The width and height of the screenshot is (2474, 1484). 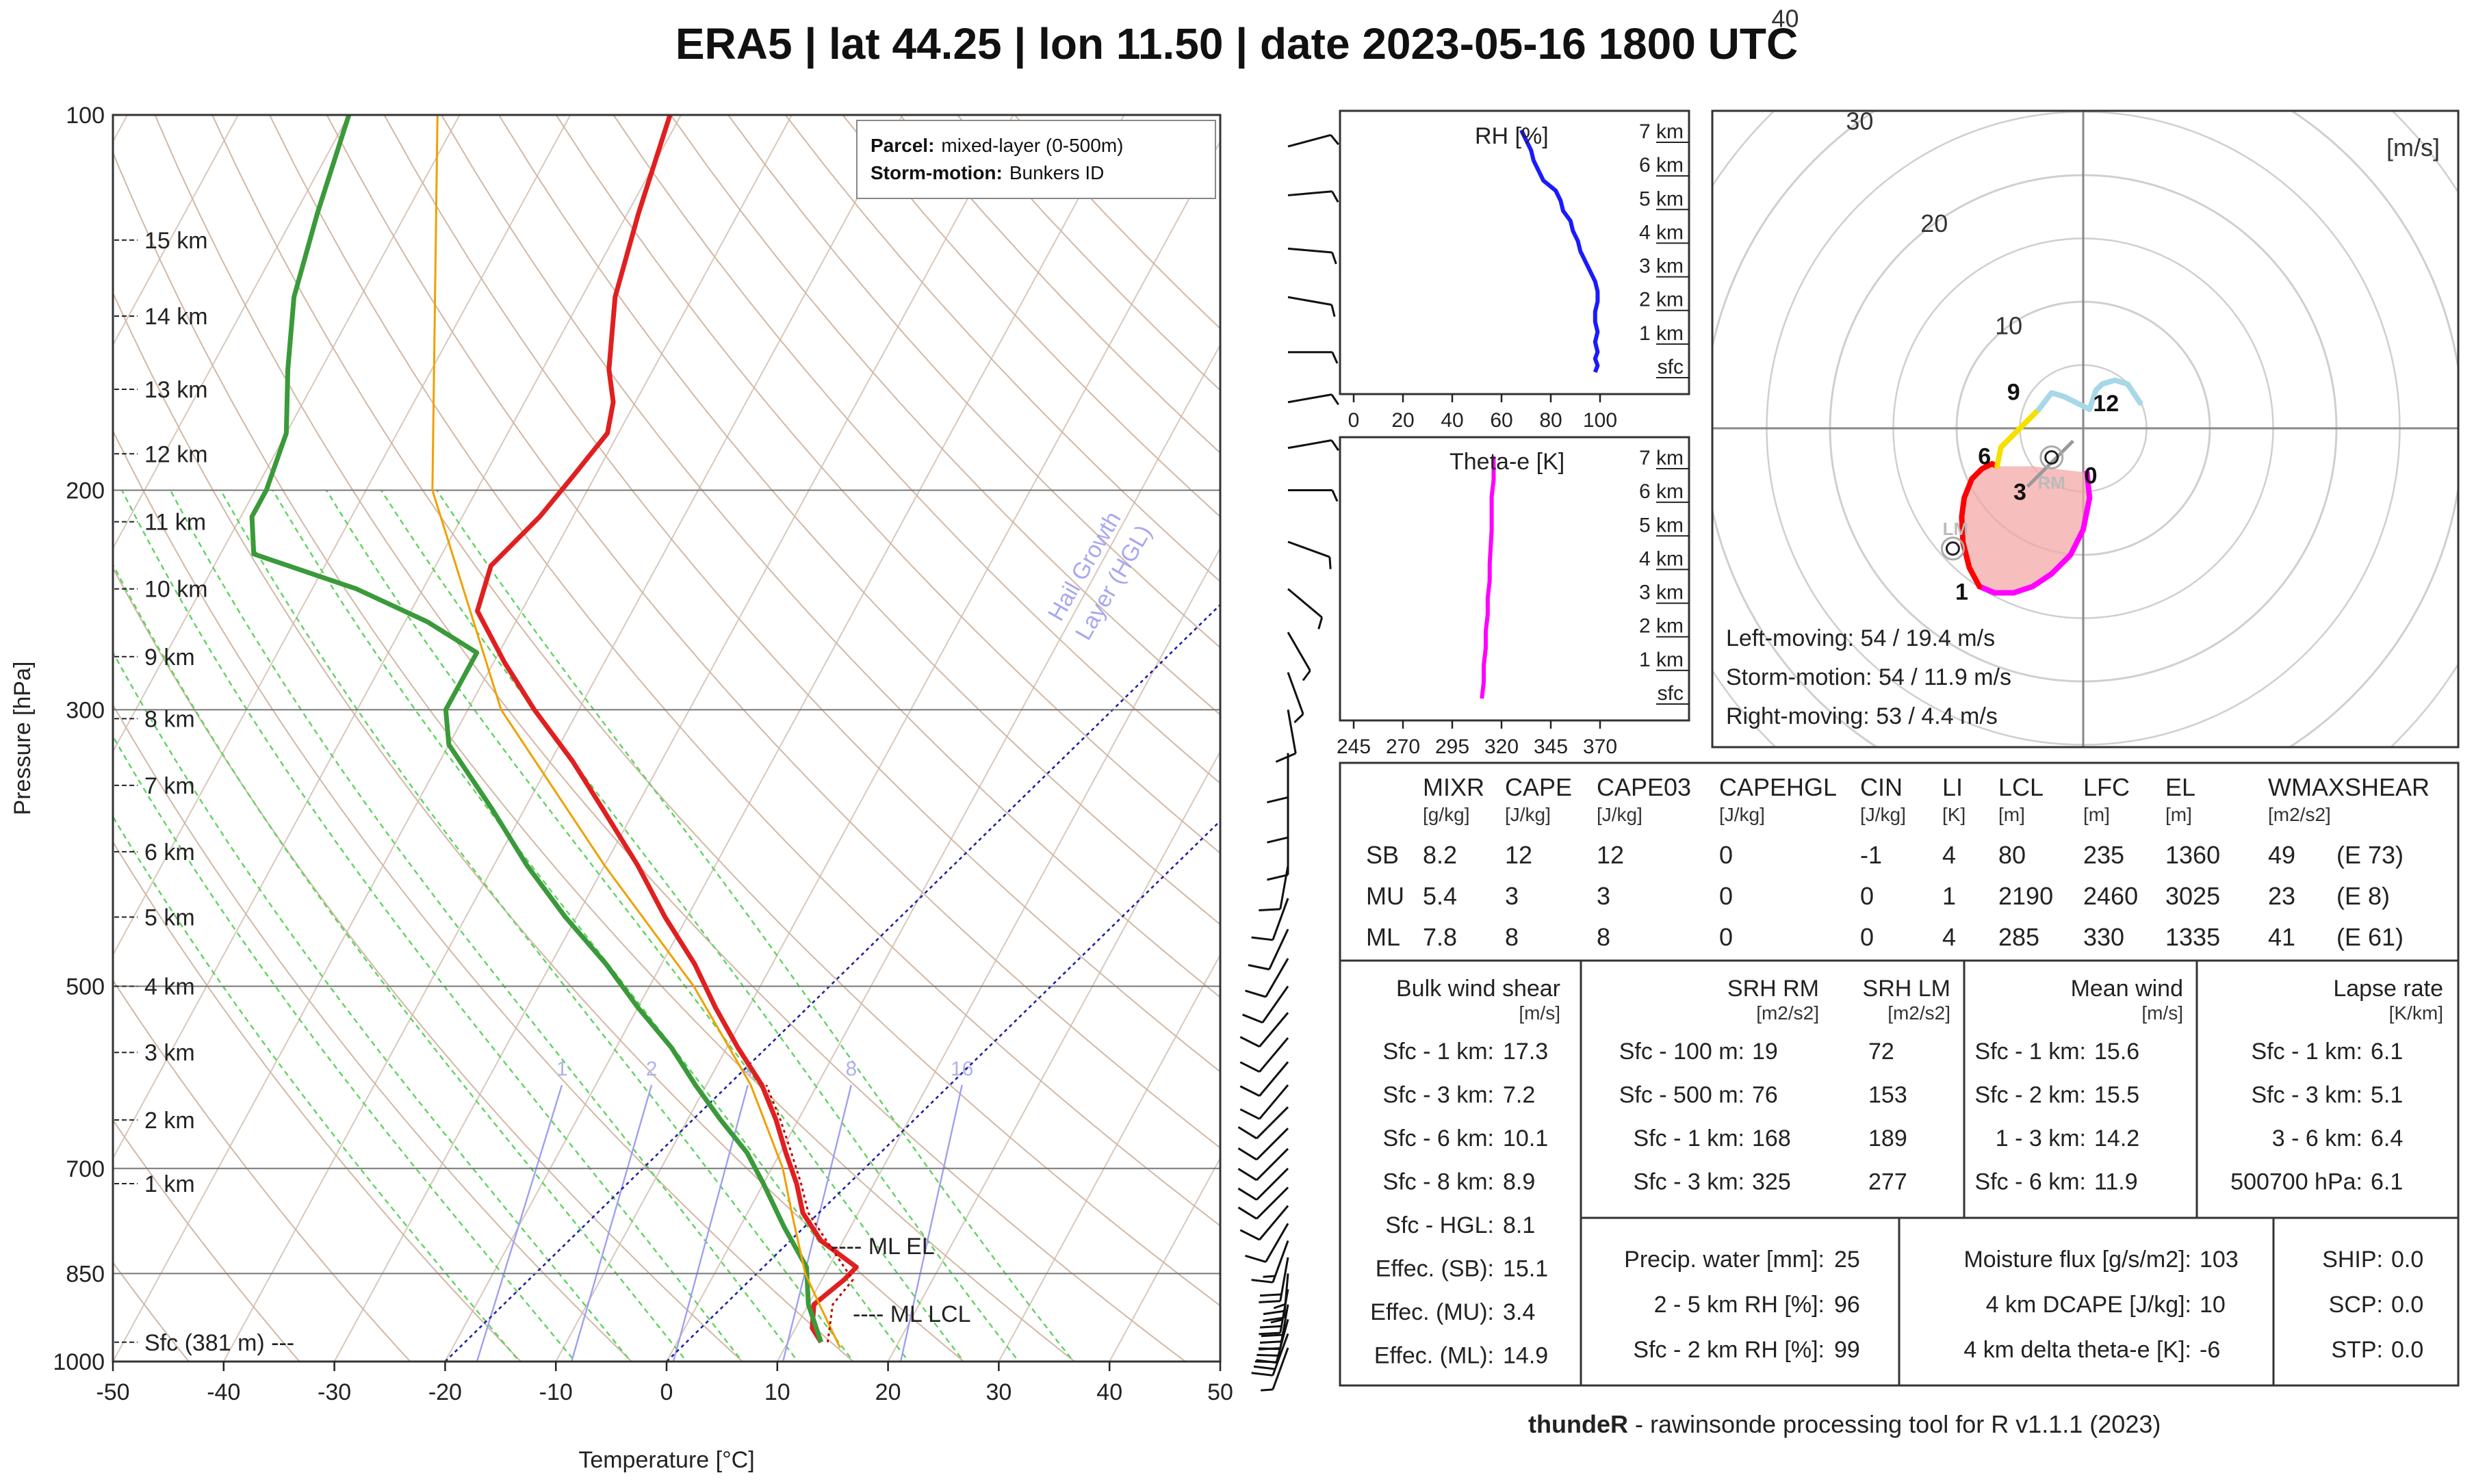 I want to click on table-unit: [m], so click(x=2096, y=814).